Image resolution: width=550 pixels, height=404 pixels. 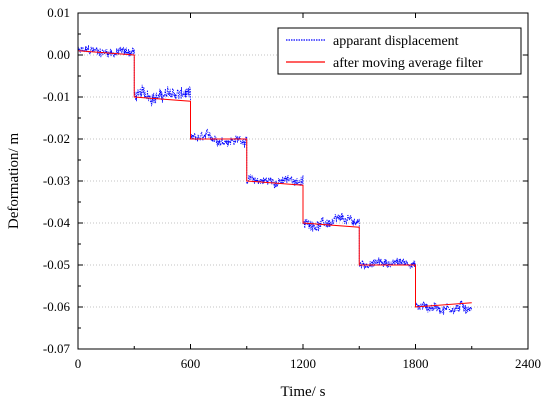 What do you see at coordinates (303, 363) in the screenshot?
I see `x-tick-label: 1200` at bounding box center [303, 363].